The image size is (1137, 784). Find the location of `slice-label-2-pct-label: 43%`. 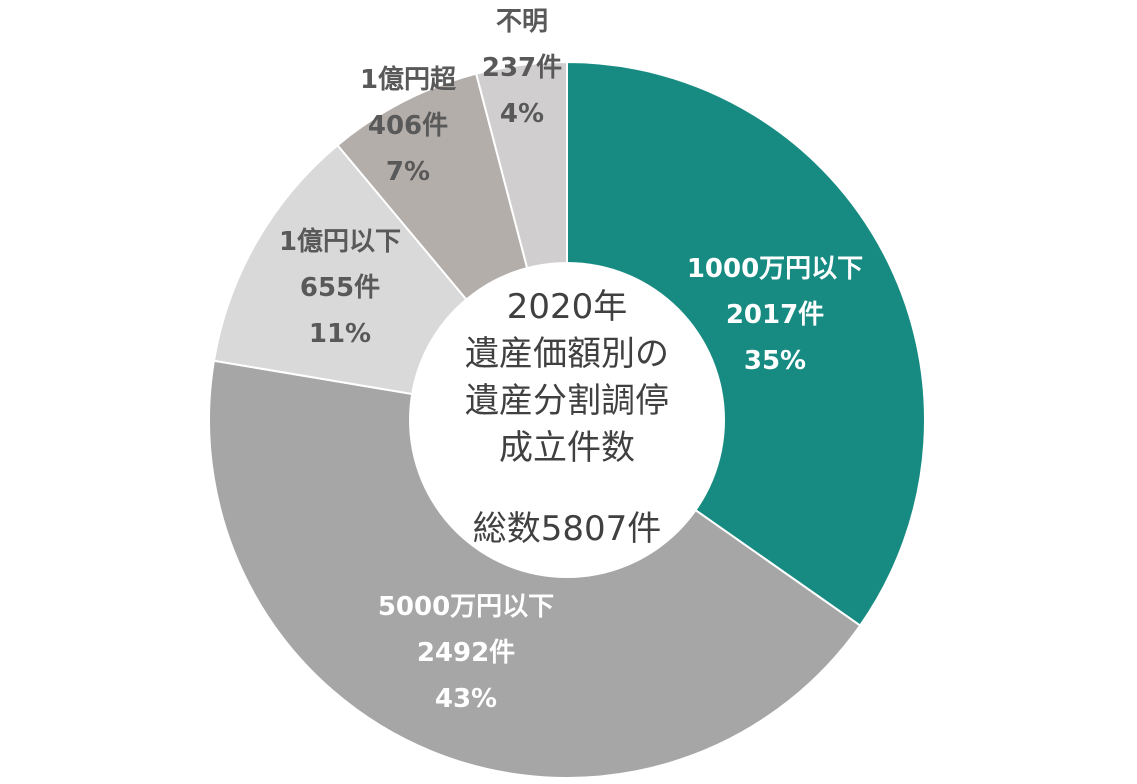

slice-label-2-pct-label: 43% is located at coordinates (466, 699).